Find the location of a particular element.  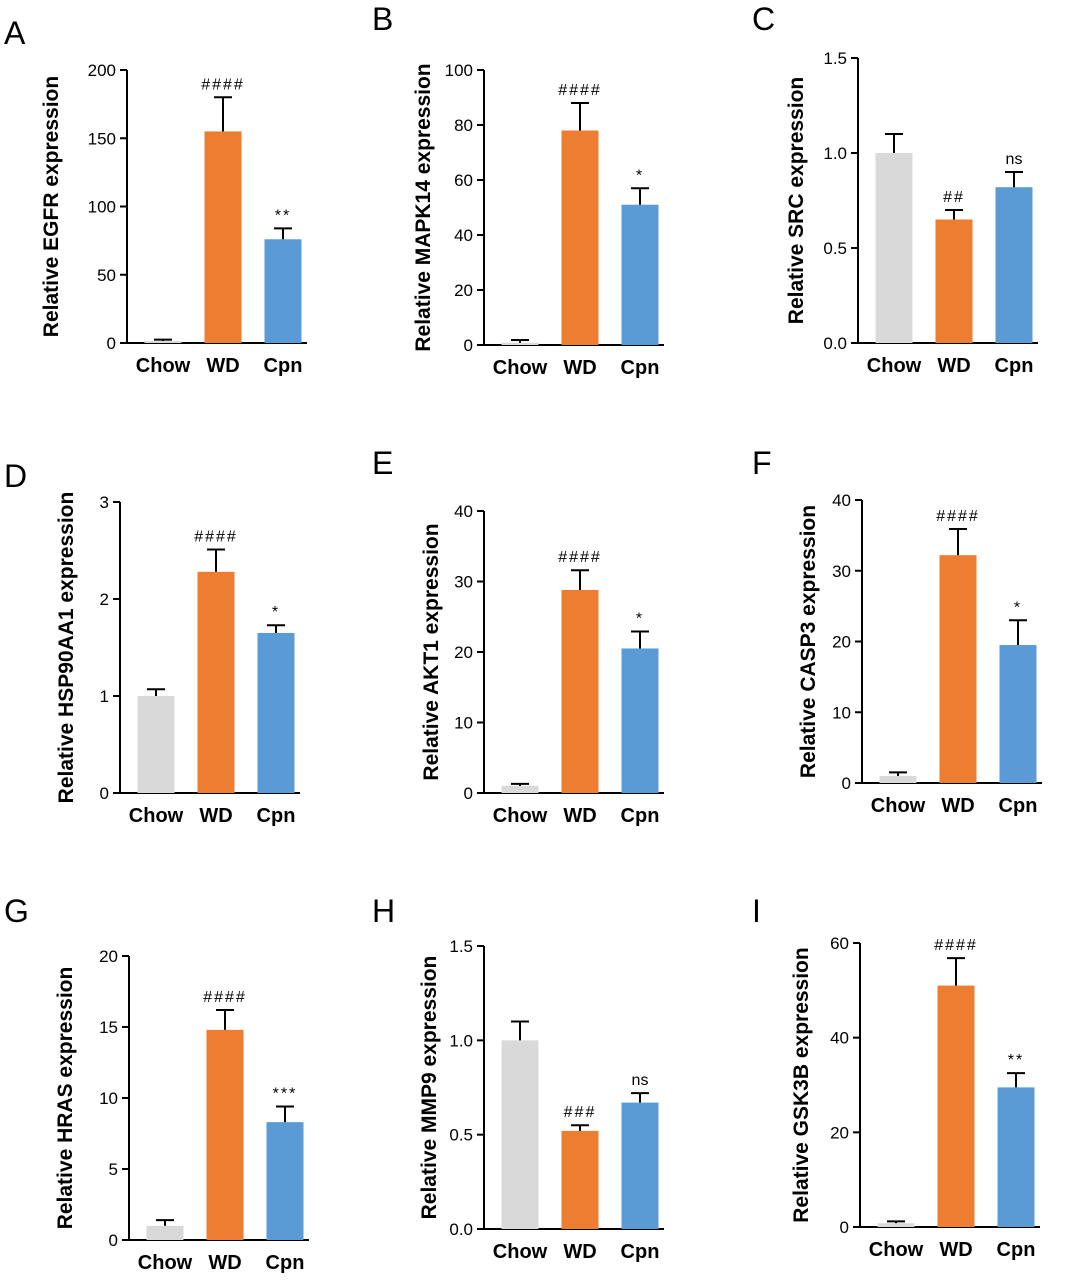

y-tick-label: 15 is located at coordinates (108, 1027).